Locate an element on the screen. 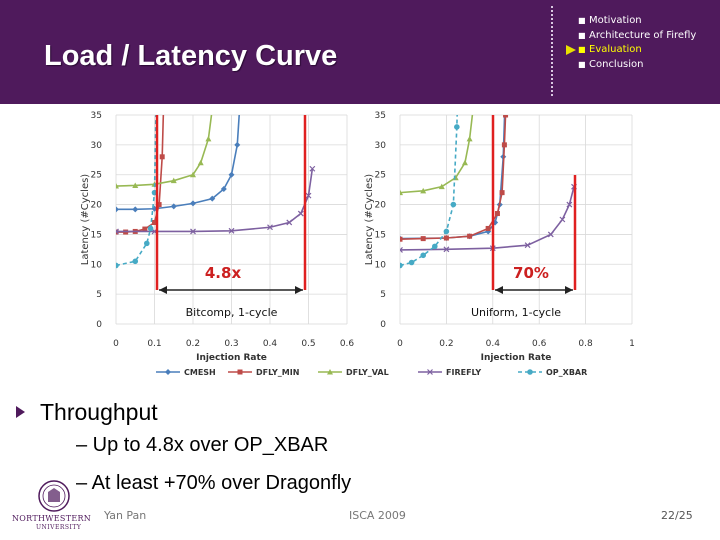 The height and width of the screenshot is (540, 720). outline-item-motivation: ■ Motivation is located at coordinates (637, 21).